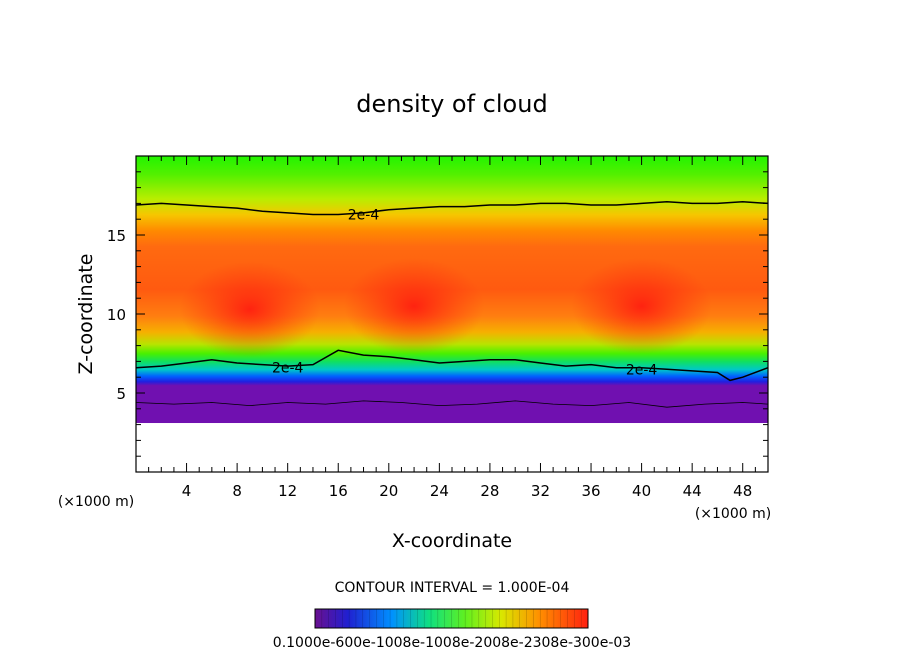 This screenshot has width=904, height=654. What do you see at coordinates (452, 541) in the screenshot?
I see `x-axis-title: X-coordinate` at bounding box center [452, 541].